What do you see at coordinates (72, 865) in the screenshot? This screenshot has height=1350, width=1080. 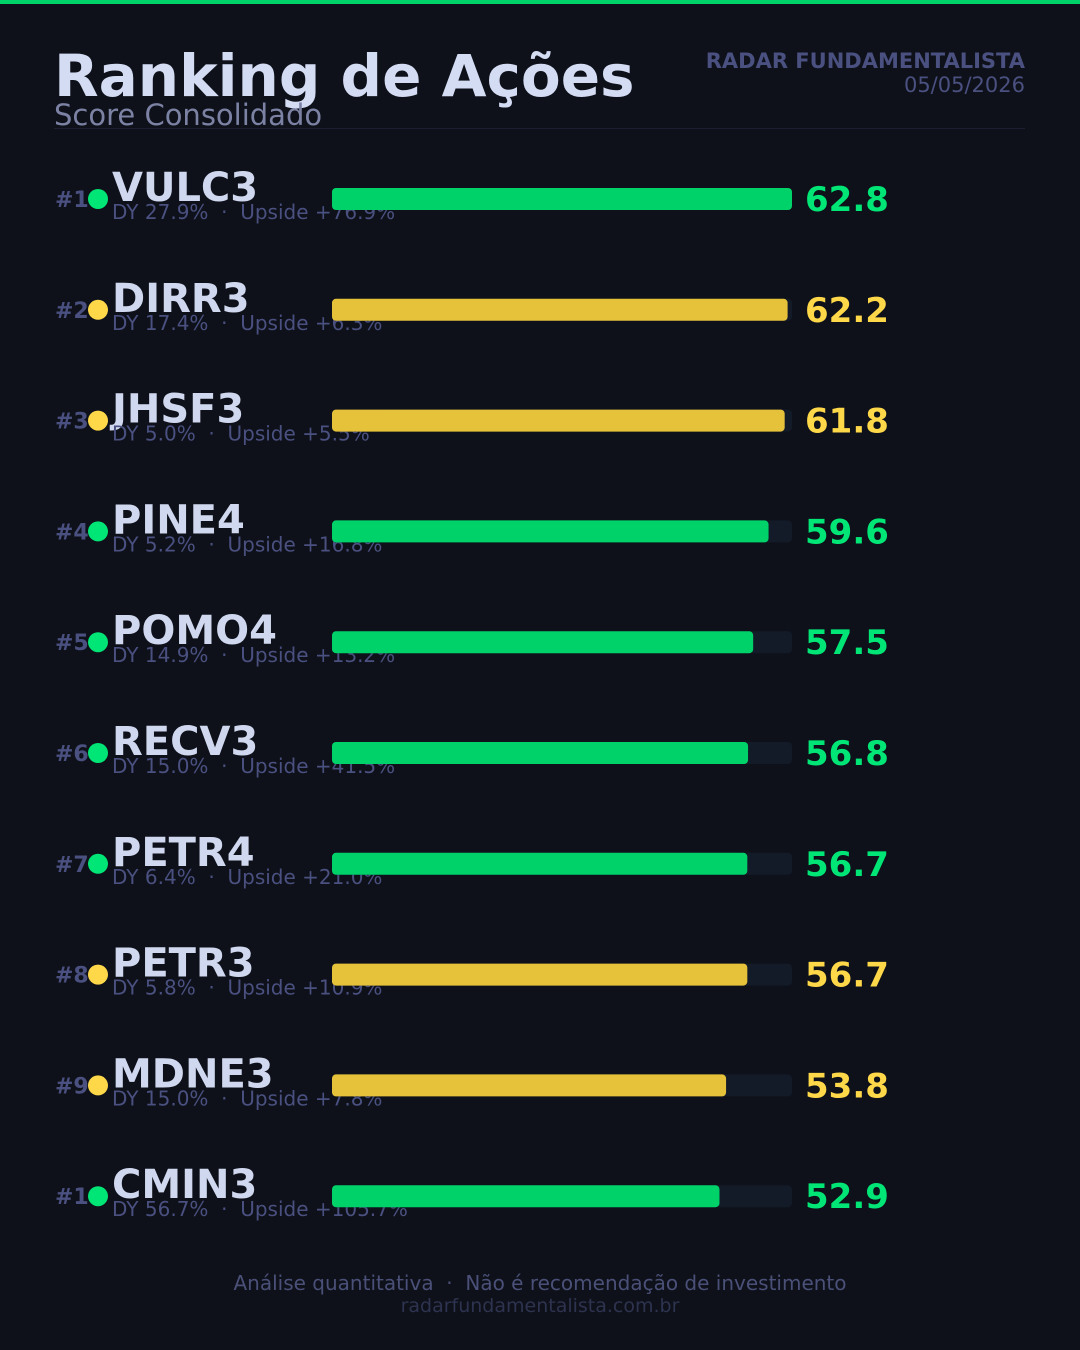 I see `rank: #7` at bounding box center [72, 865].